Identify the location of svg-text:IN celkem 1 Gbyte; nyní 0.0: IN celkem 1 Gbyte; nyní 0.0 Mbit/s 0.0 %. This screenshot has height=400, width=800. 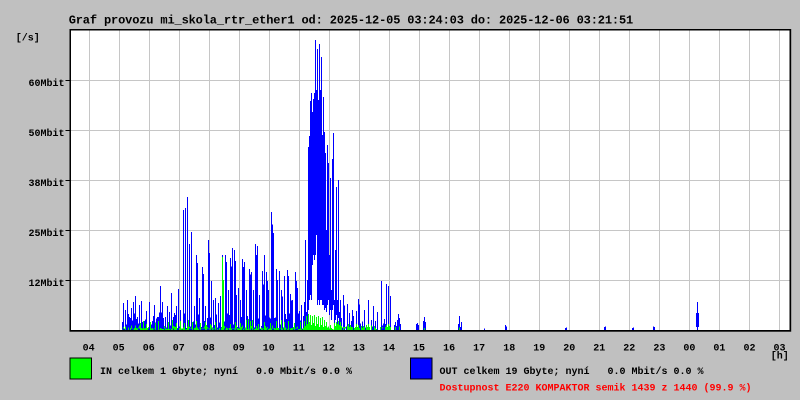
(226, 372).